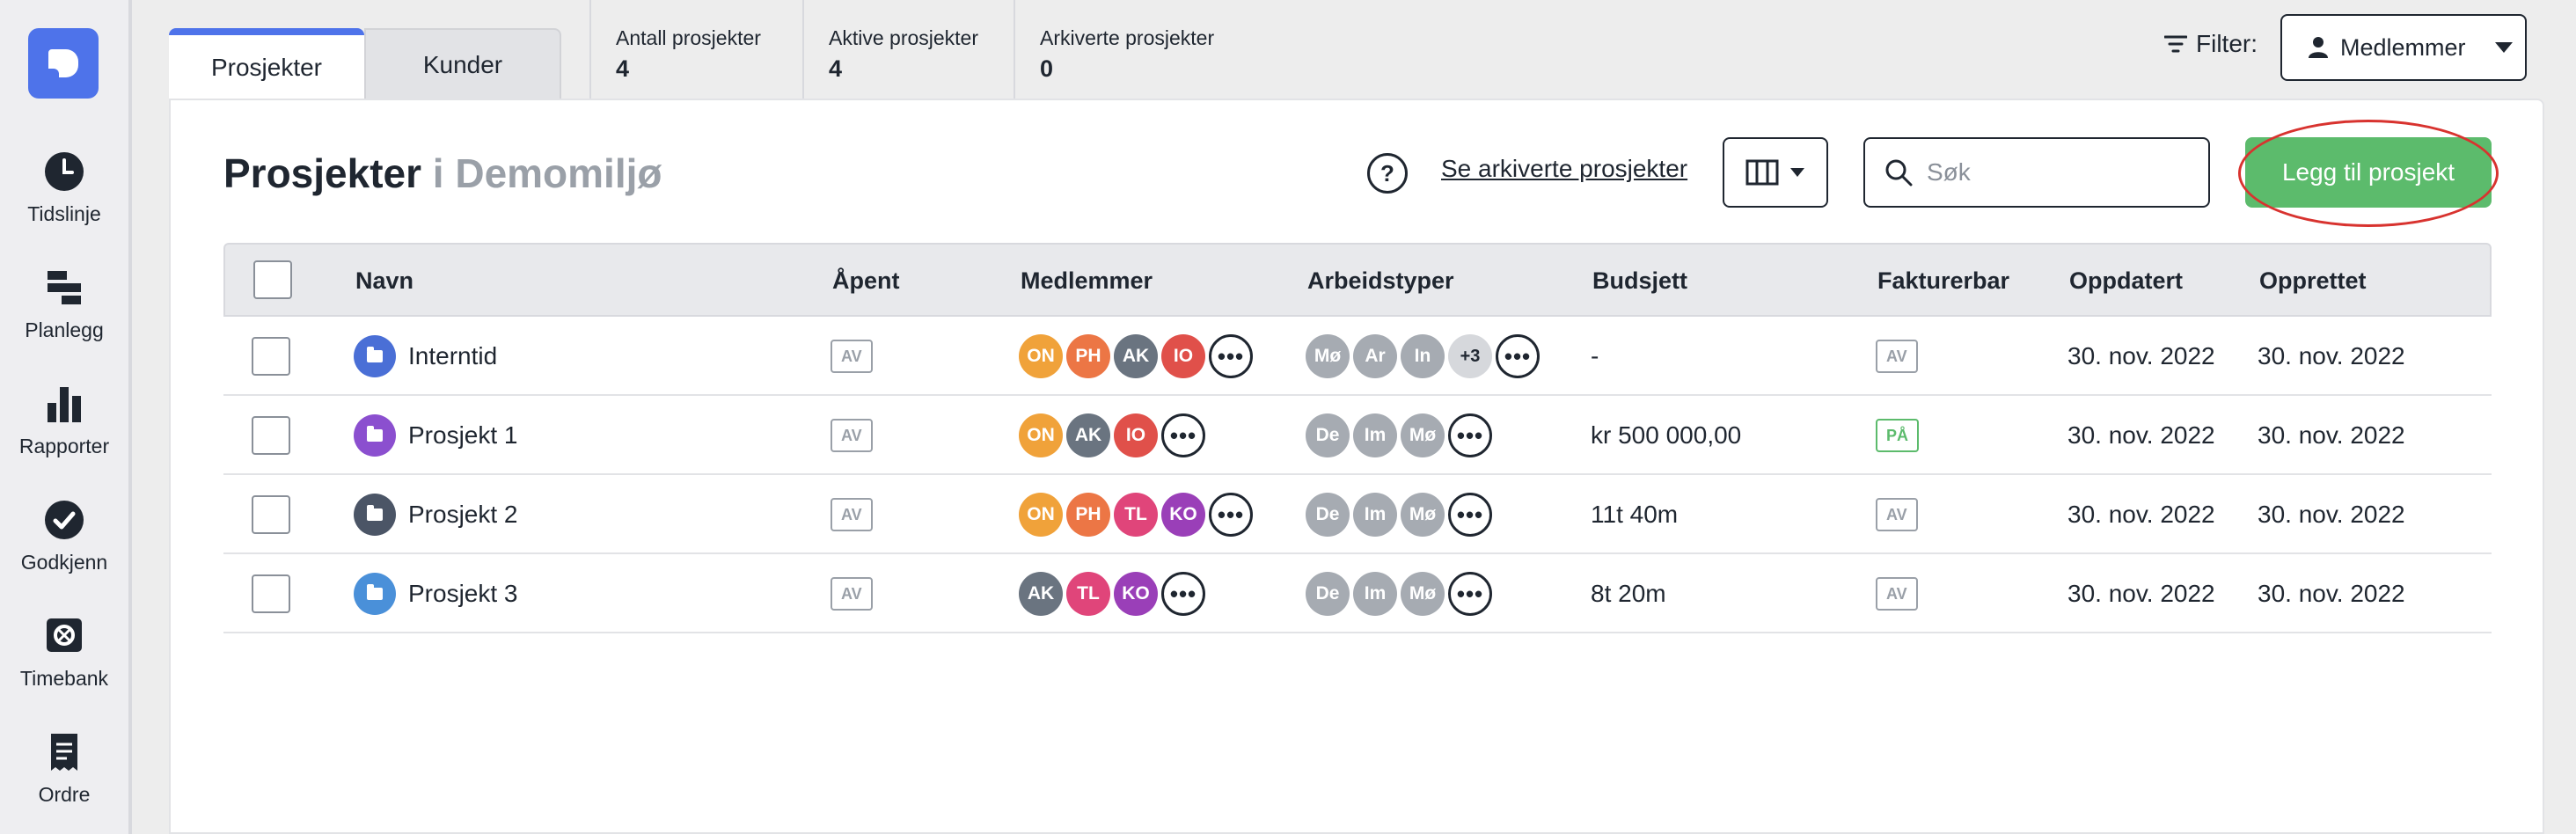 The height and width of the screenshot is (834, 2576). Describe the element at coordinates (1423, 356) in the screenshot. I see `worktype-avatar: In` at that location.